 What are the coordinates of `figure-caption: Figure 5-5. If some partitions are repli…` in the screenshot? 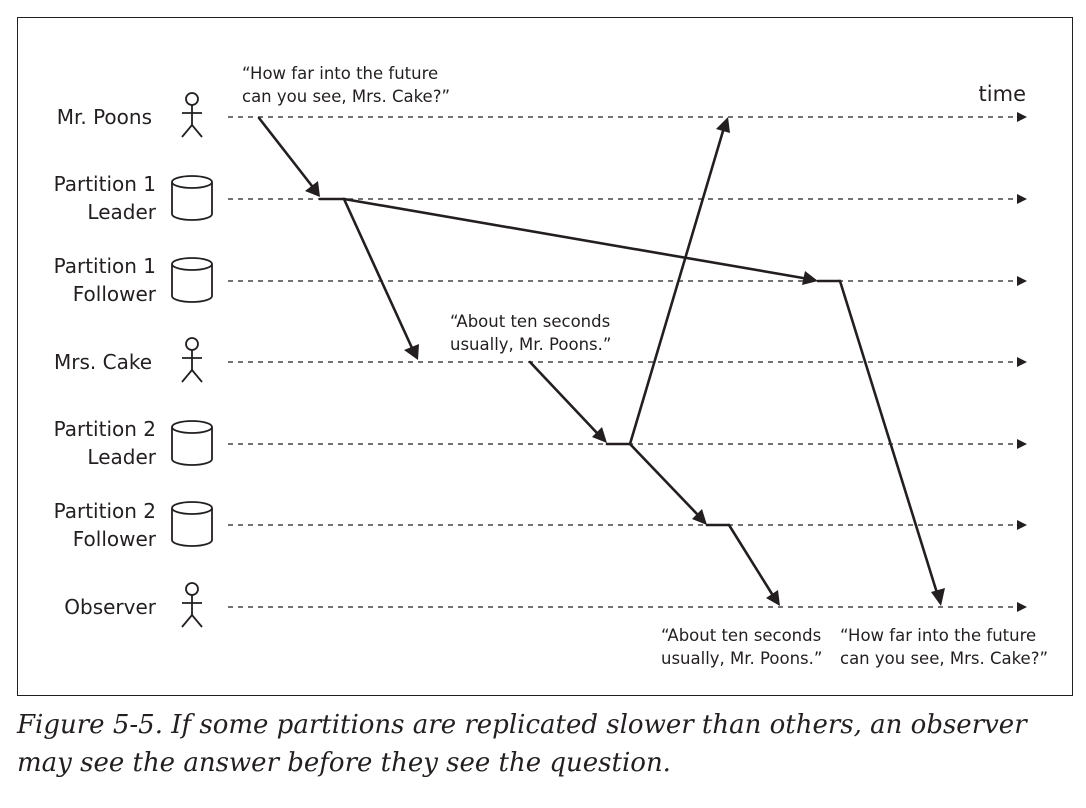 It's located at (522, 744).